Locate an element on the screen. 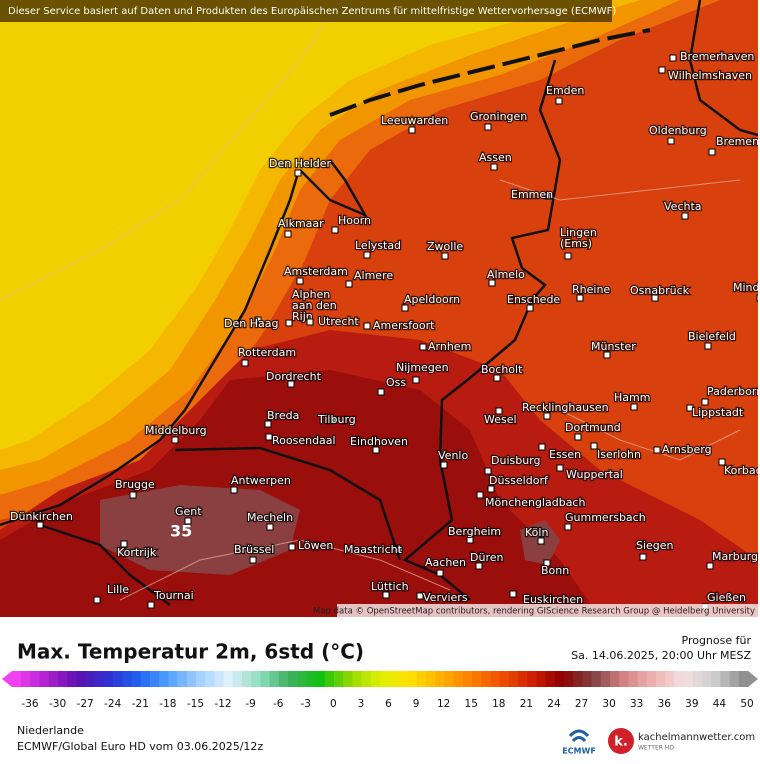 This screenshot has width=760, height=764. colorbar-tick-label: 24 is located at coordinates (554, 704).